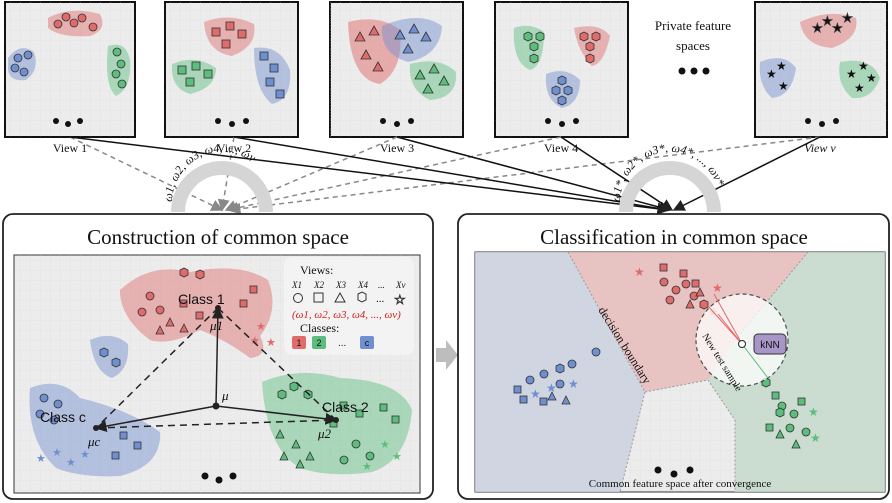 The image size is (892, 503). What do you see at coordinates (298, 343) in the screenshot?
I see `legend-class-key-1: 1` at bounding box center [298, 343].